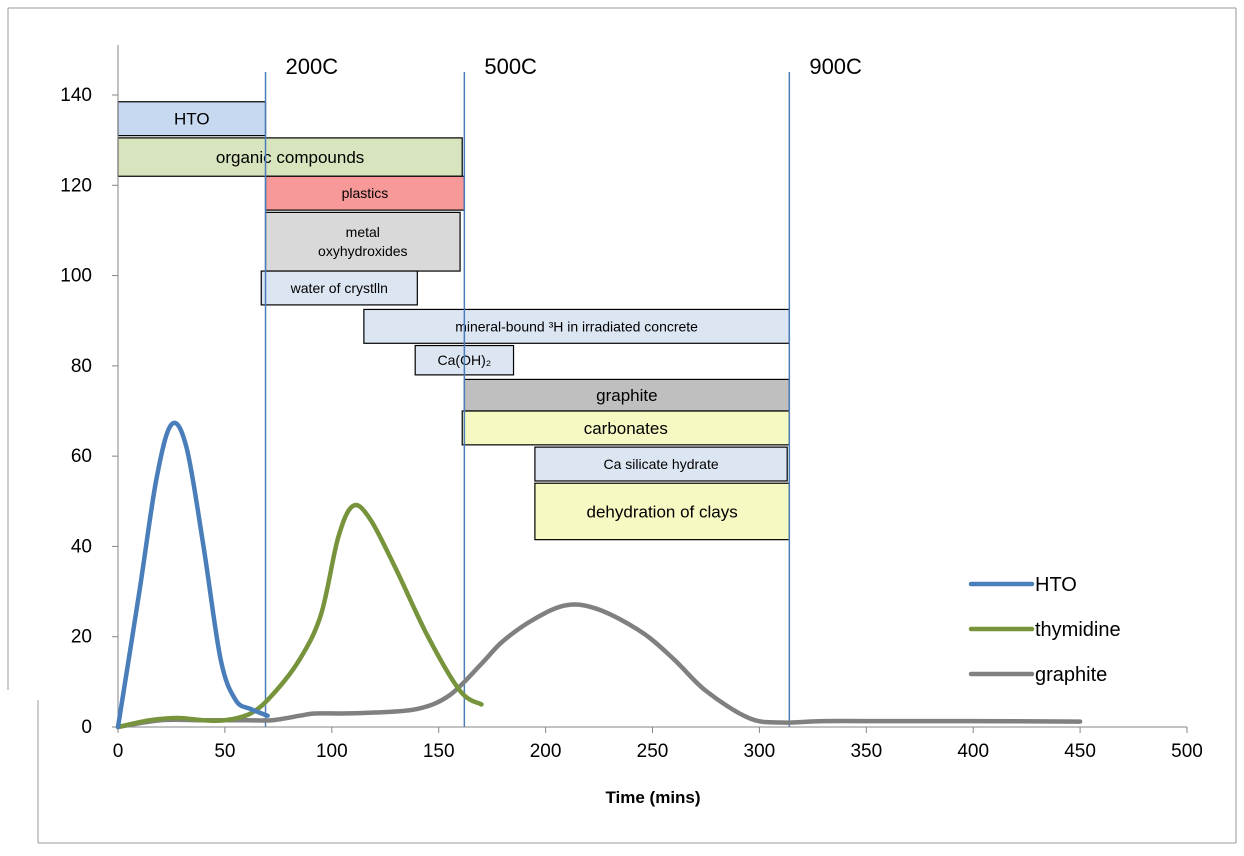 Image resolution: width=1244 pixels, height=856 pixels. What do you see at coordinates (81, 546) in the screenshot?
I see `y-tick-label: 40` at bounding box center [81, 546].